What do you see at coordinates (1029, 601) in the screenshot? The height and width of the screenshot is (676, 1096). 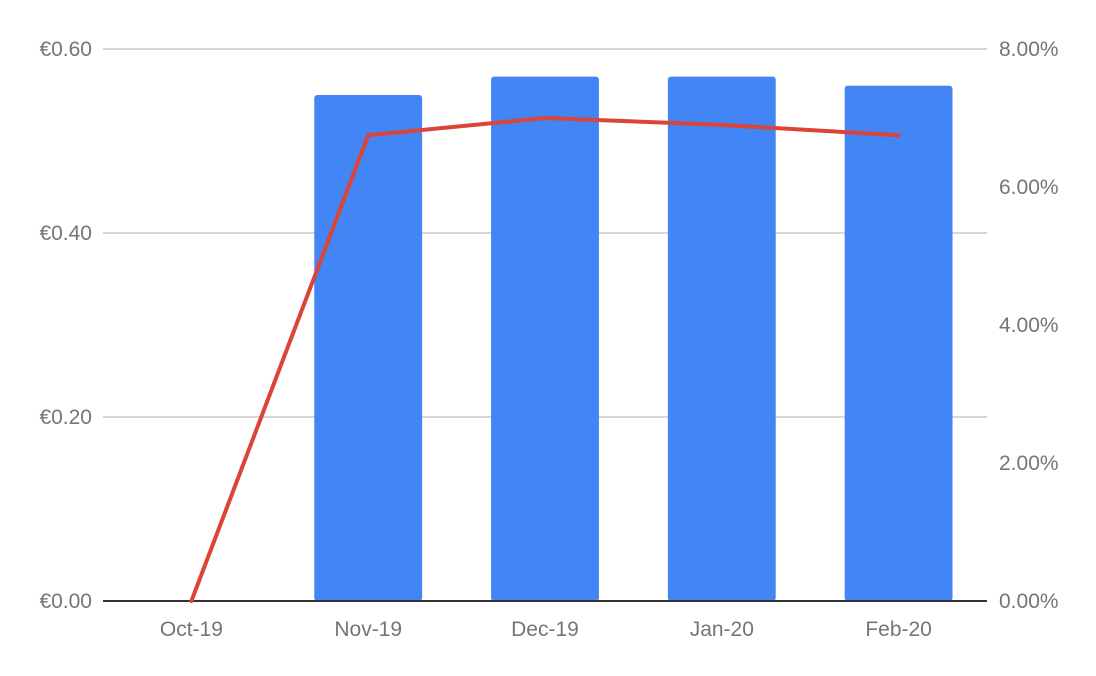 I see `right-axis-tick-label: 0.00%` at bounding box center [1029, 601].